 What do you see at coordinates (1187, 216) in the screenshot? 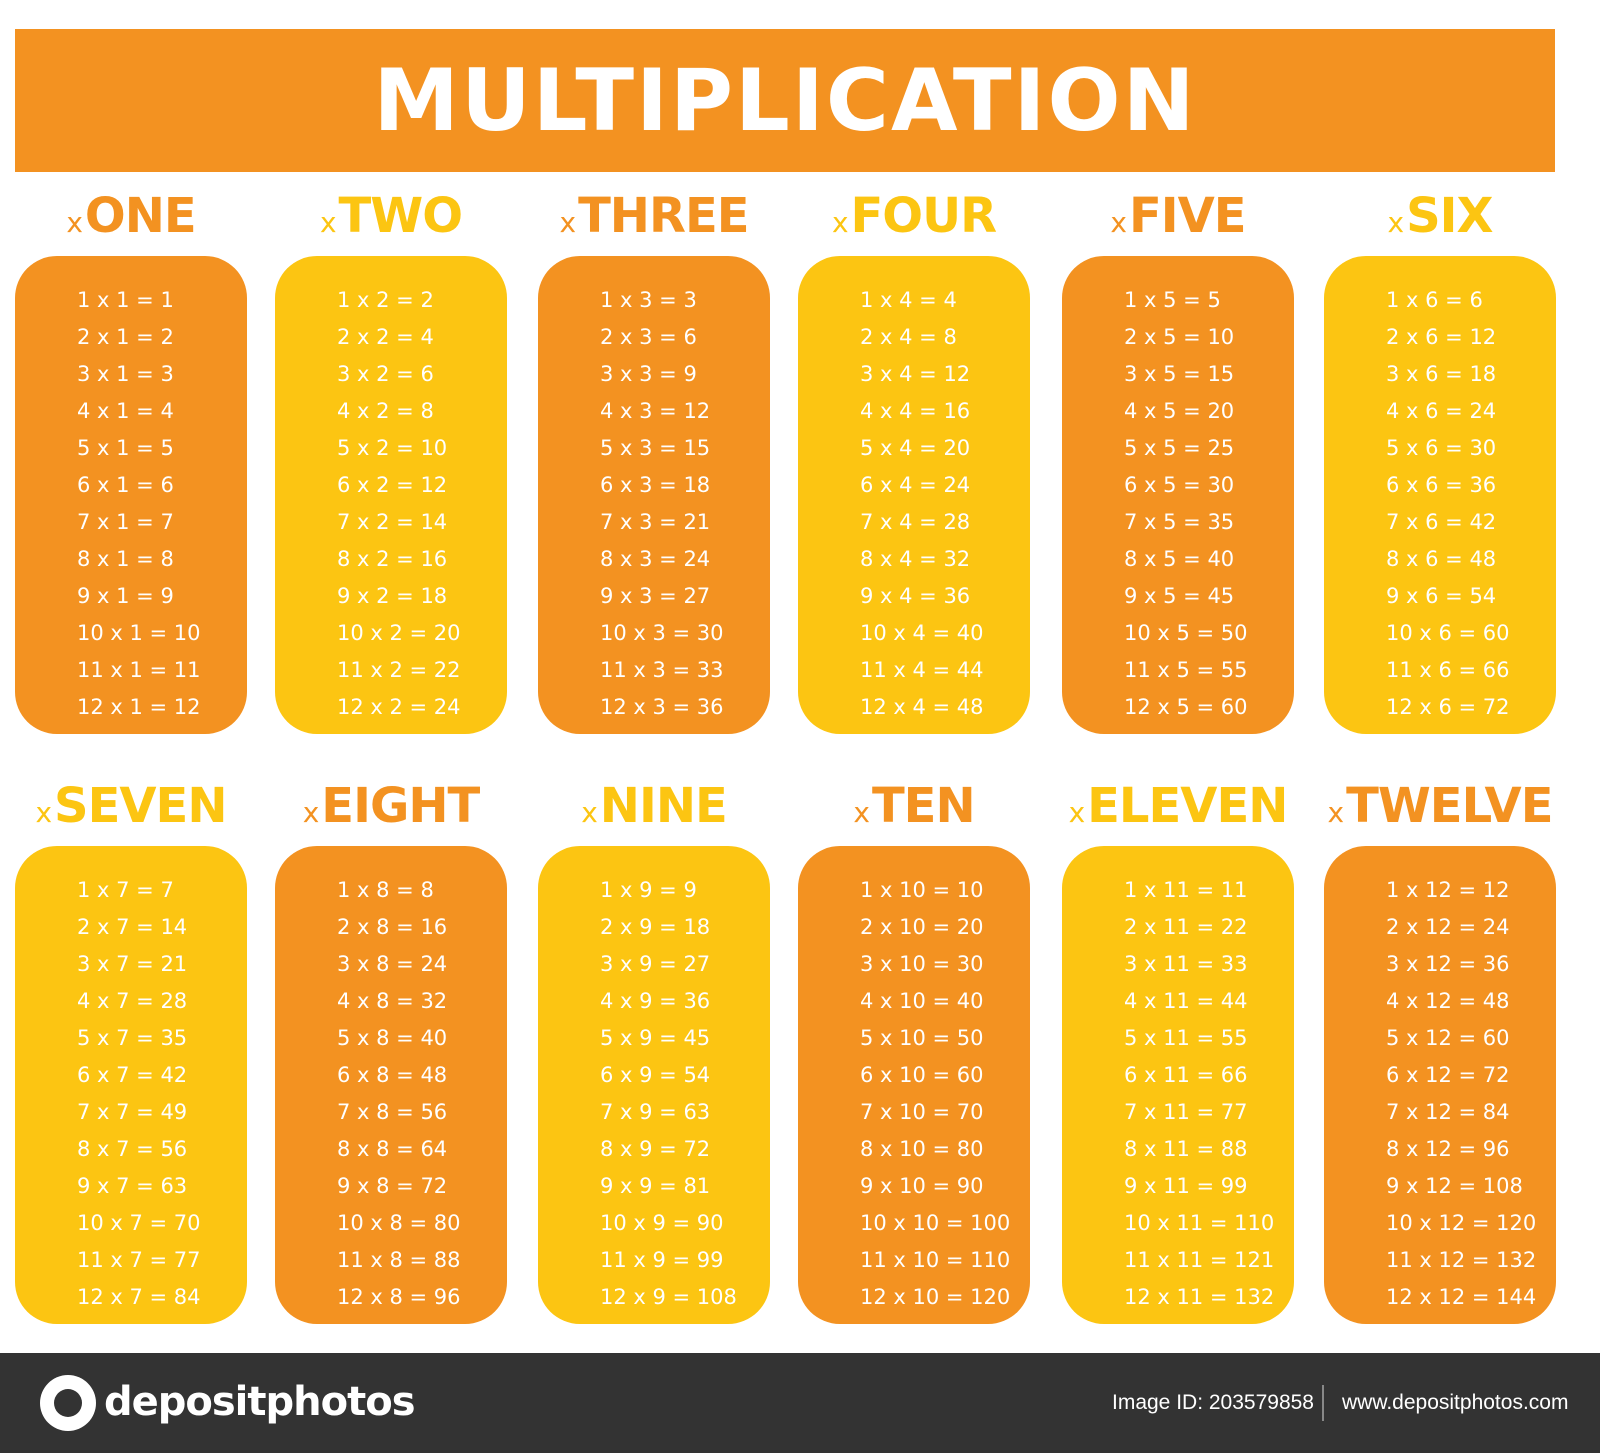
I see `table-label: FIVE` at bounding box center [1187, 216].